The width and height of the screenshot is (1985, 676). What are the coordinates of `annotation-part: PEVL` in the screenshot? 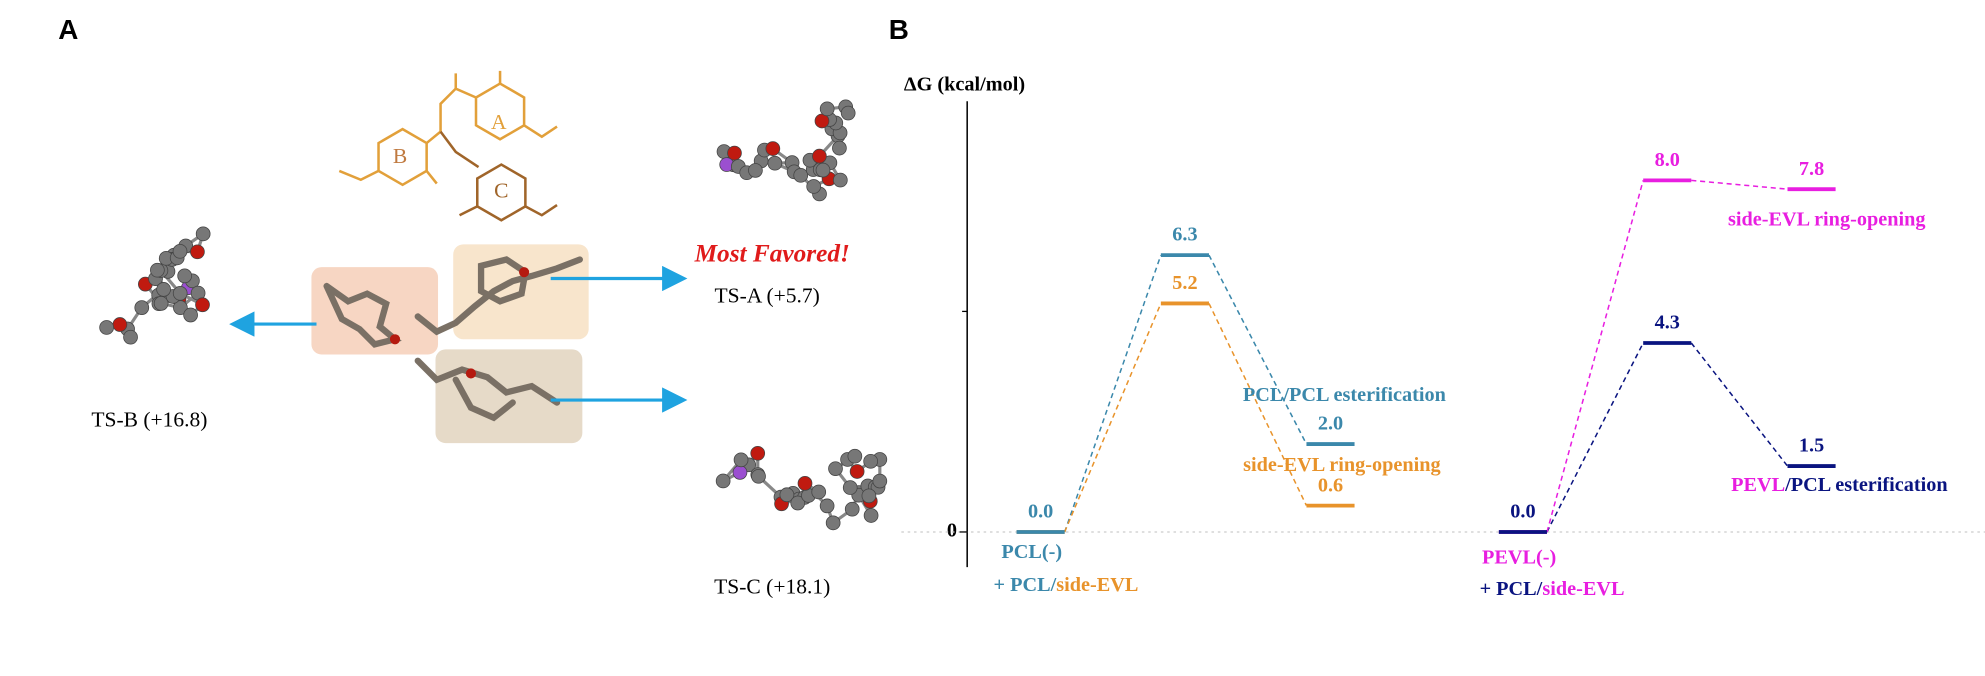 It's located at (1758, 485).